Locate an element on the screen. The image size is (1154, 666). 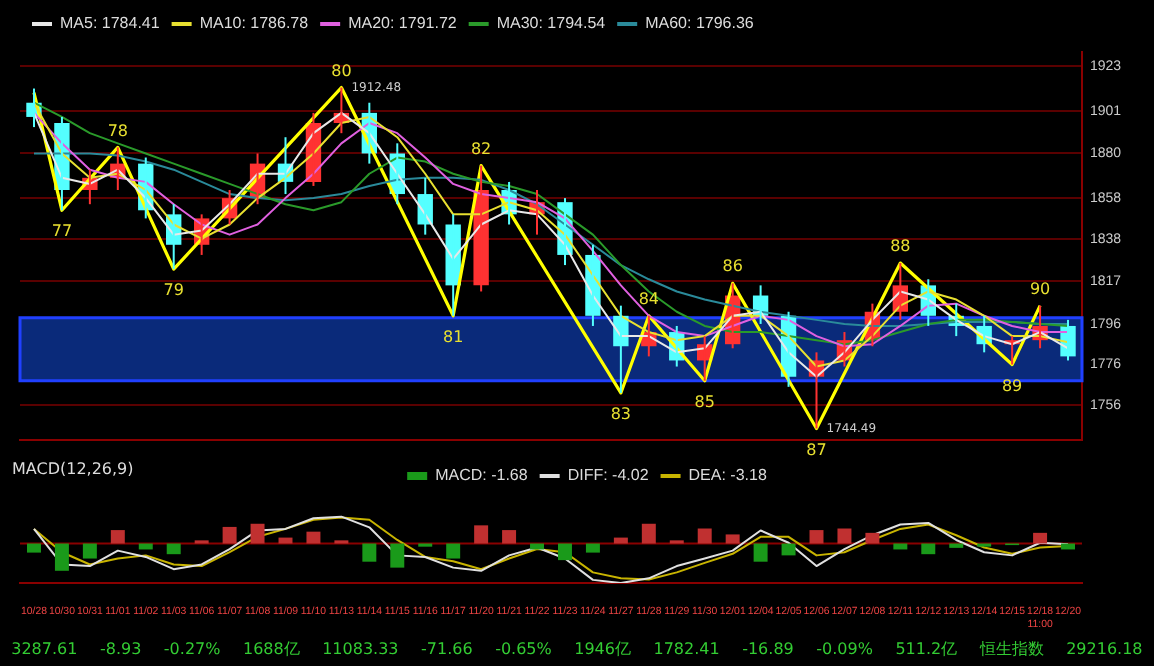
annotation: 81 is located at coordinates (453, 336).